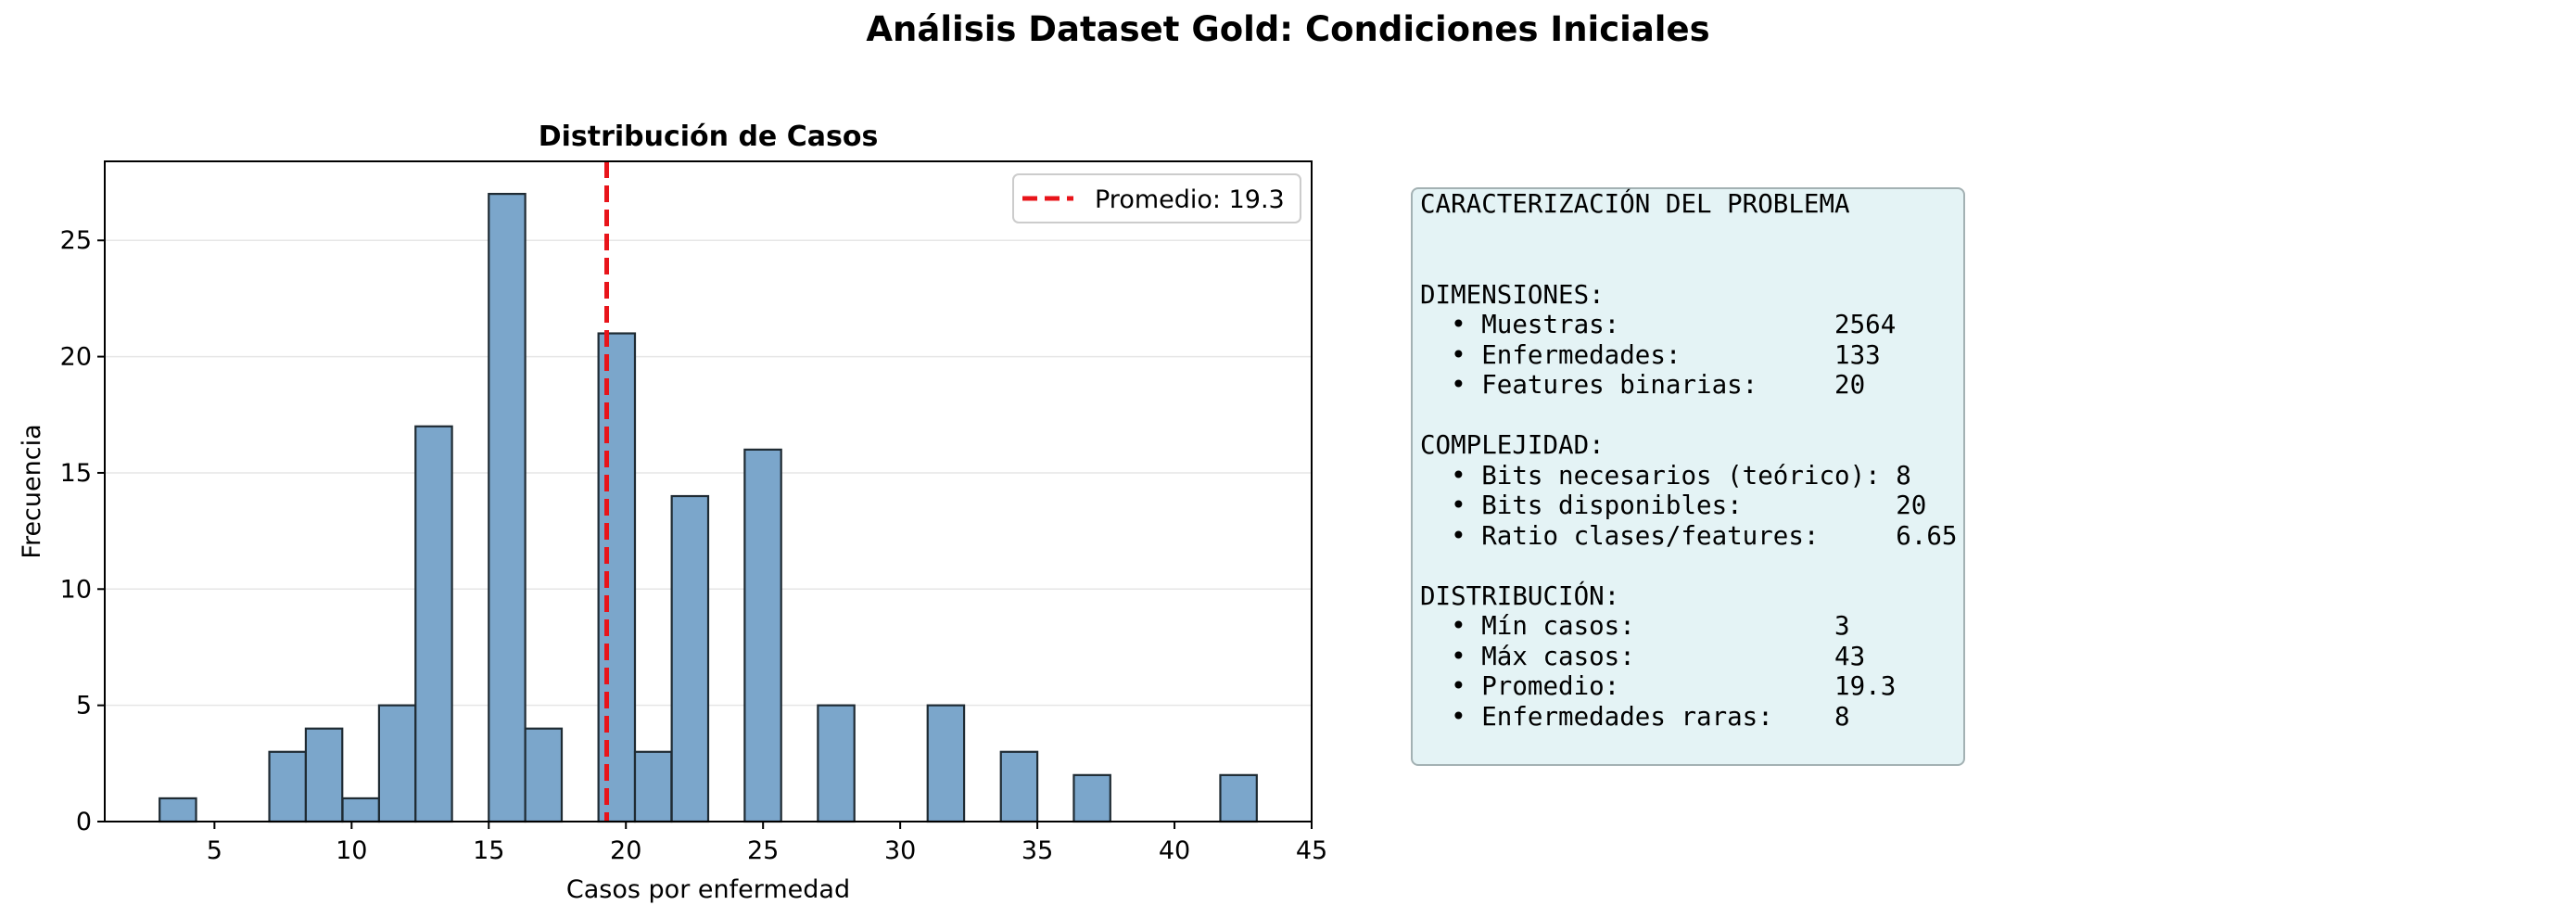 This screenshot has height=918, width=2576. Describe the element at coordinates (32, 491) in the screenshot. I see `y-axis-label: Frecuencia` at that location.